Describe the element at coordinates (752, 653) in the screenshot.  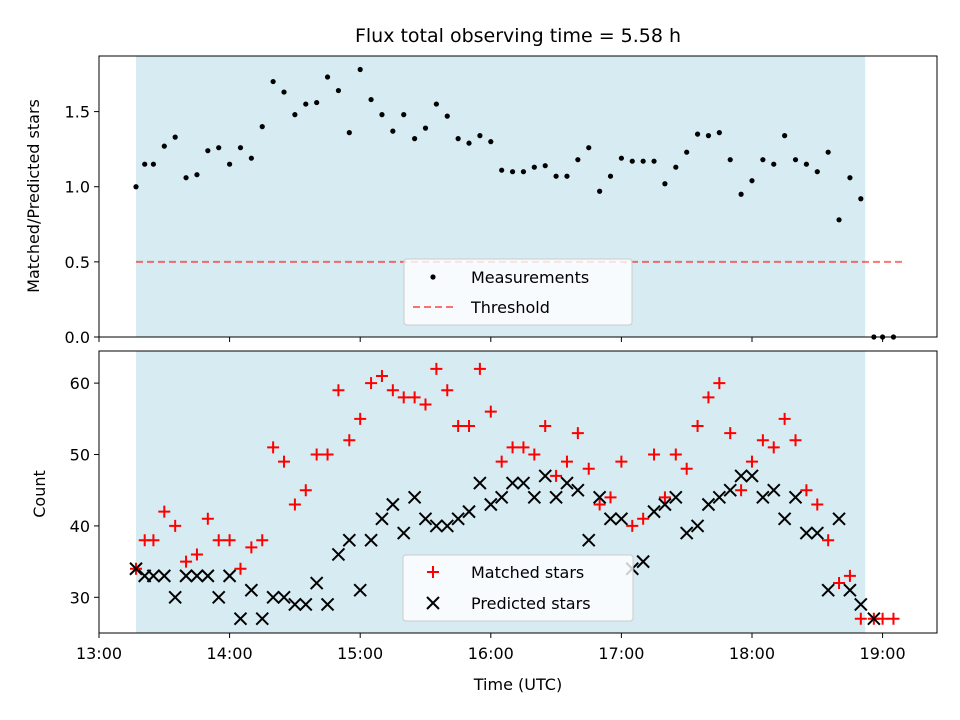
I see `x-tick-label: 18:00` at that location.